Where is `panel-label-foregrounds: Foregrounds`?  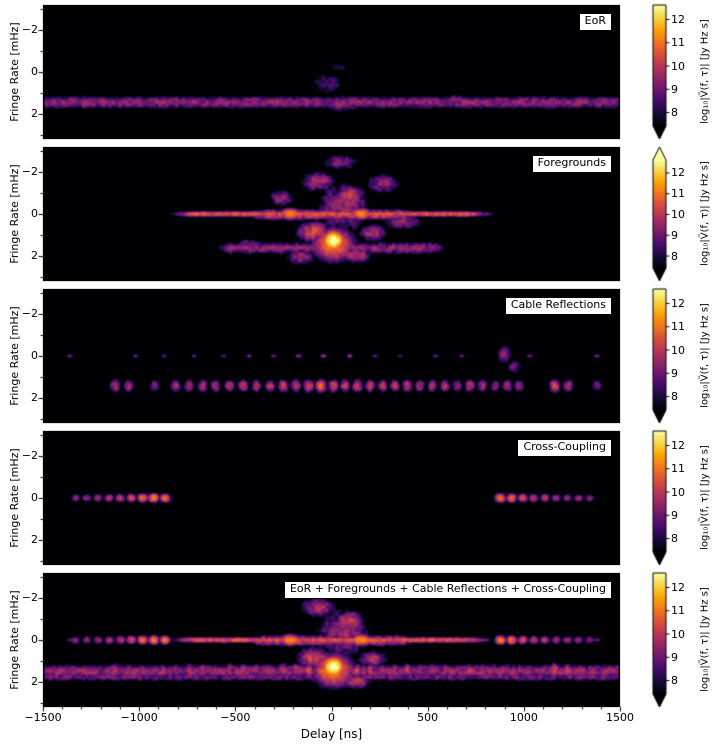 panel-label-foregrounds: Foregrounds is located at coordinates (571, 164).